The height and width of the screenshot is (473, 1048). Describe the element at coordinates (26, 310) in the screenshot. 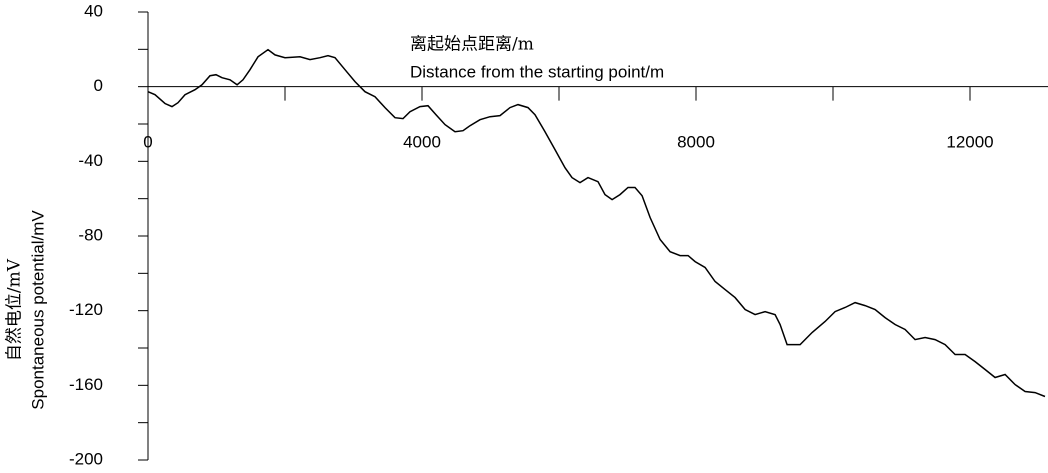

I see `y-axis-label-group: 自然电位/mV Spontaneous potential/mV` at that location.